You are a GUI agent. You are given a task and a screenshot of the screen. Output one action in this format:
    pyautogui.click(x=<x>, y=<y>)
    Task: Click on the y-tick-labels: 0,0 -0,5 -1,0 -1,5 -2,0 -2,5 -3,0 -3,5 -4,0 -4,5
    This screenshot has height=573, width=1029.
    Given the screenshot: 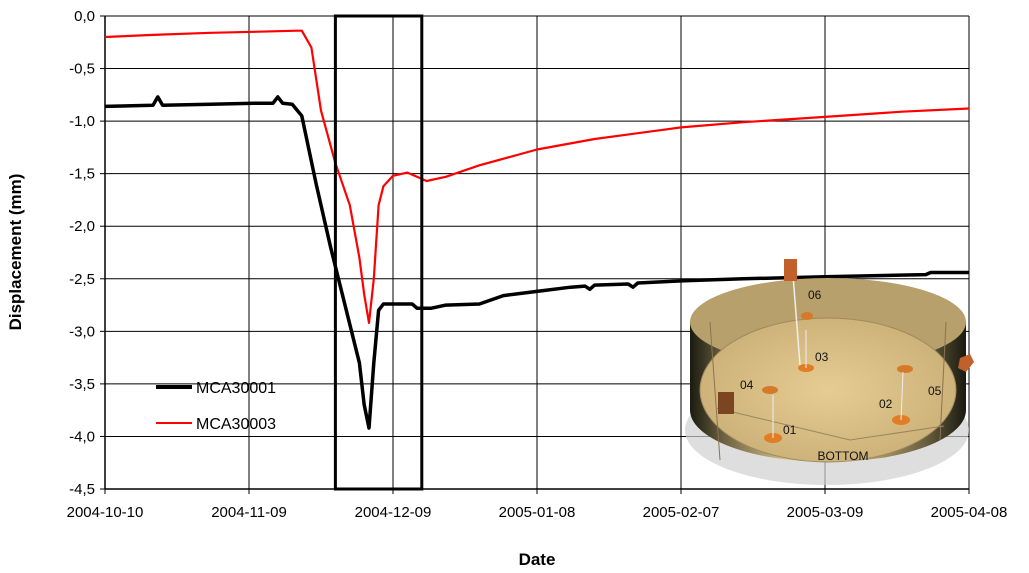 What is the action you would take?
    pyautogui.click(x=82, y=253)
    